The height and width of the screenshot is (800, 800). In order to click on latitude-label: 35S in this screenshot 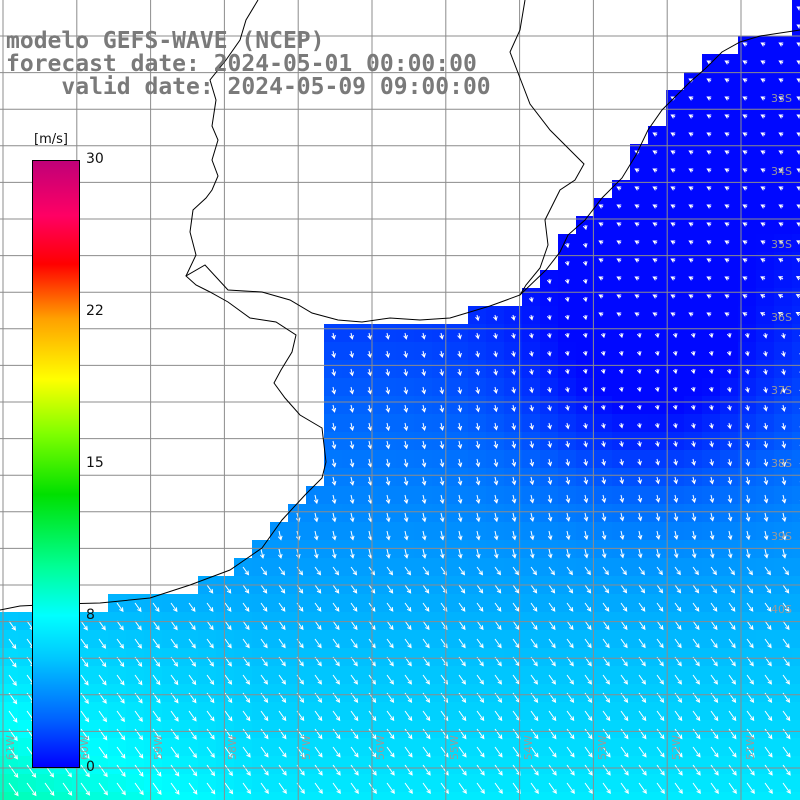, I will do `click(781, 244)`.